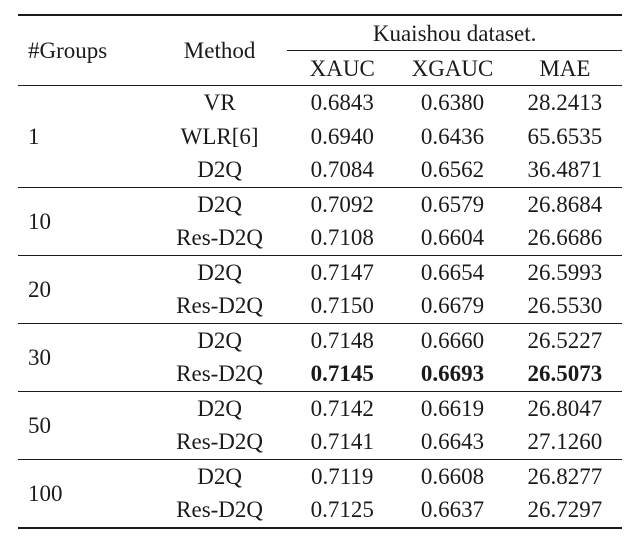 Image resolution: width=640 pixels, height=545 pixels. I want to click on groups-cell: 1, so click(34, 136).